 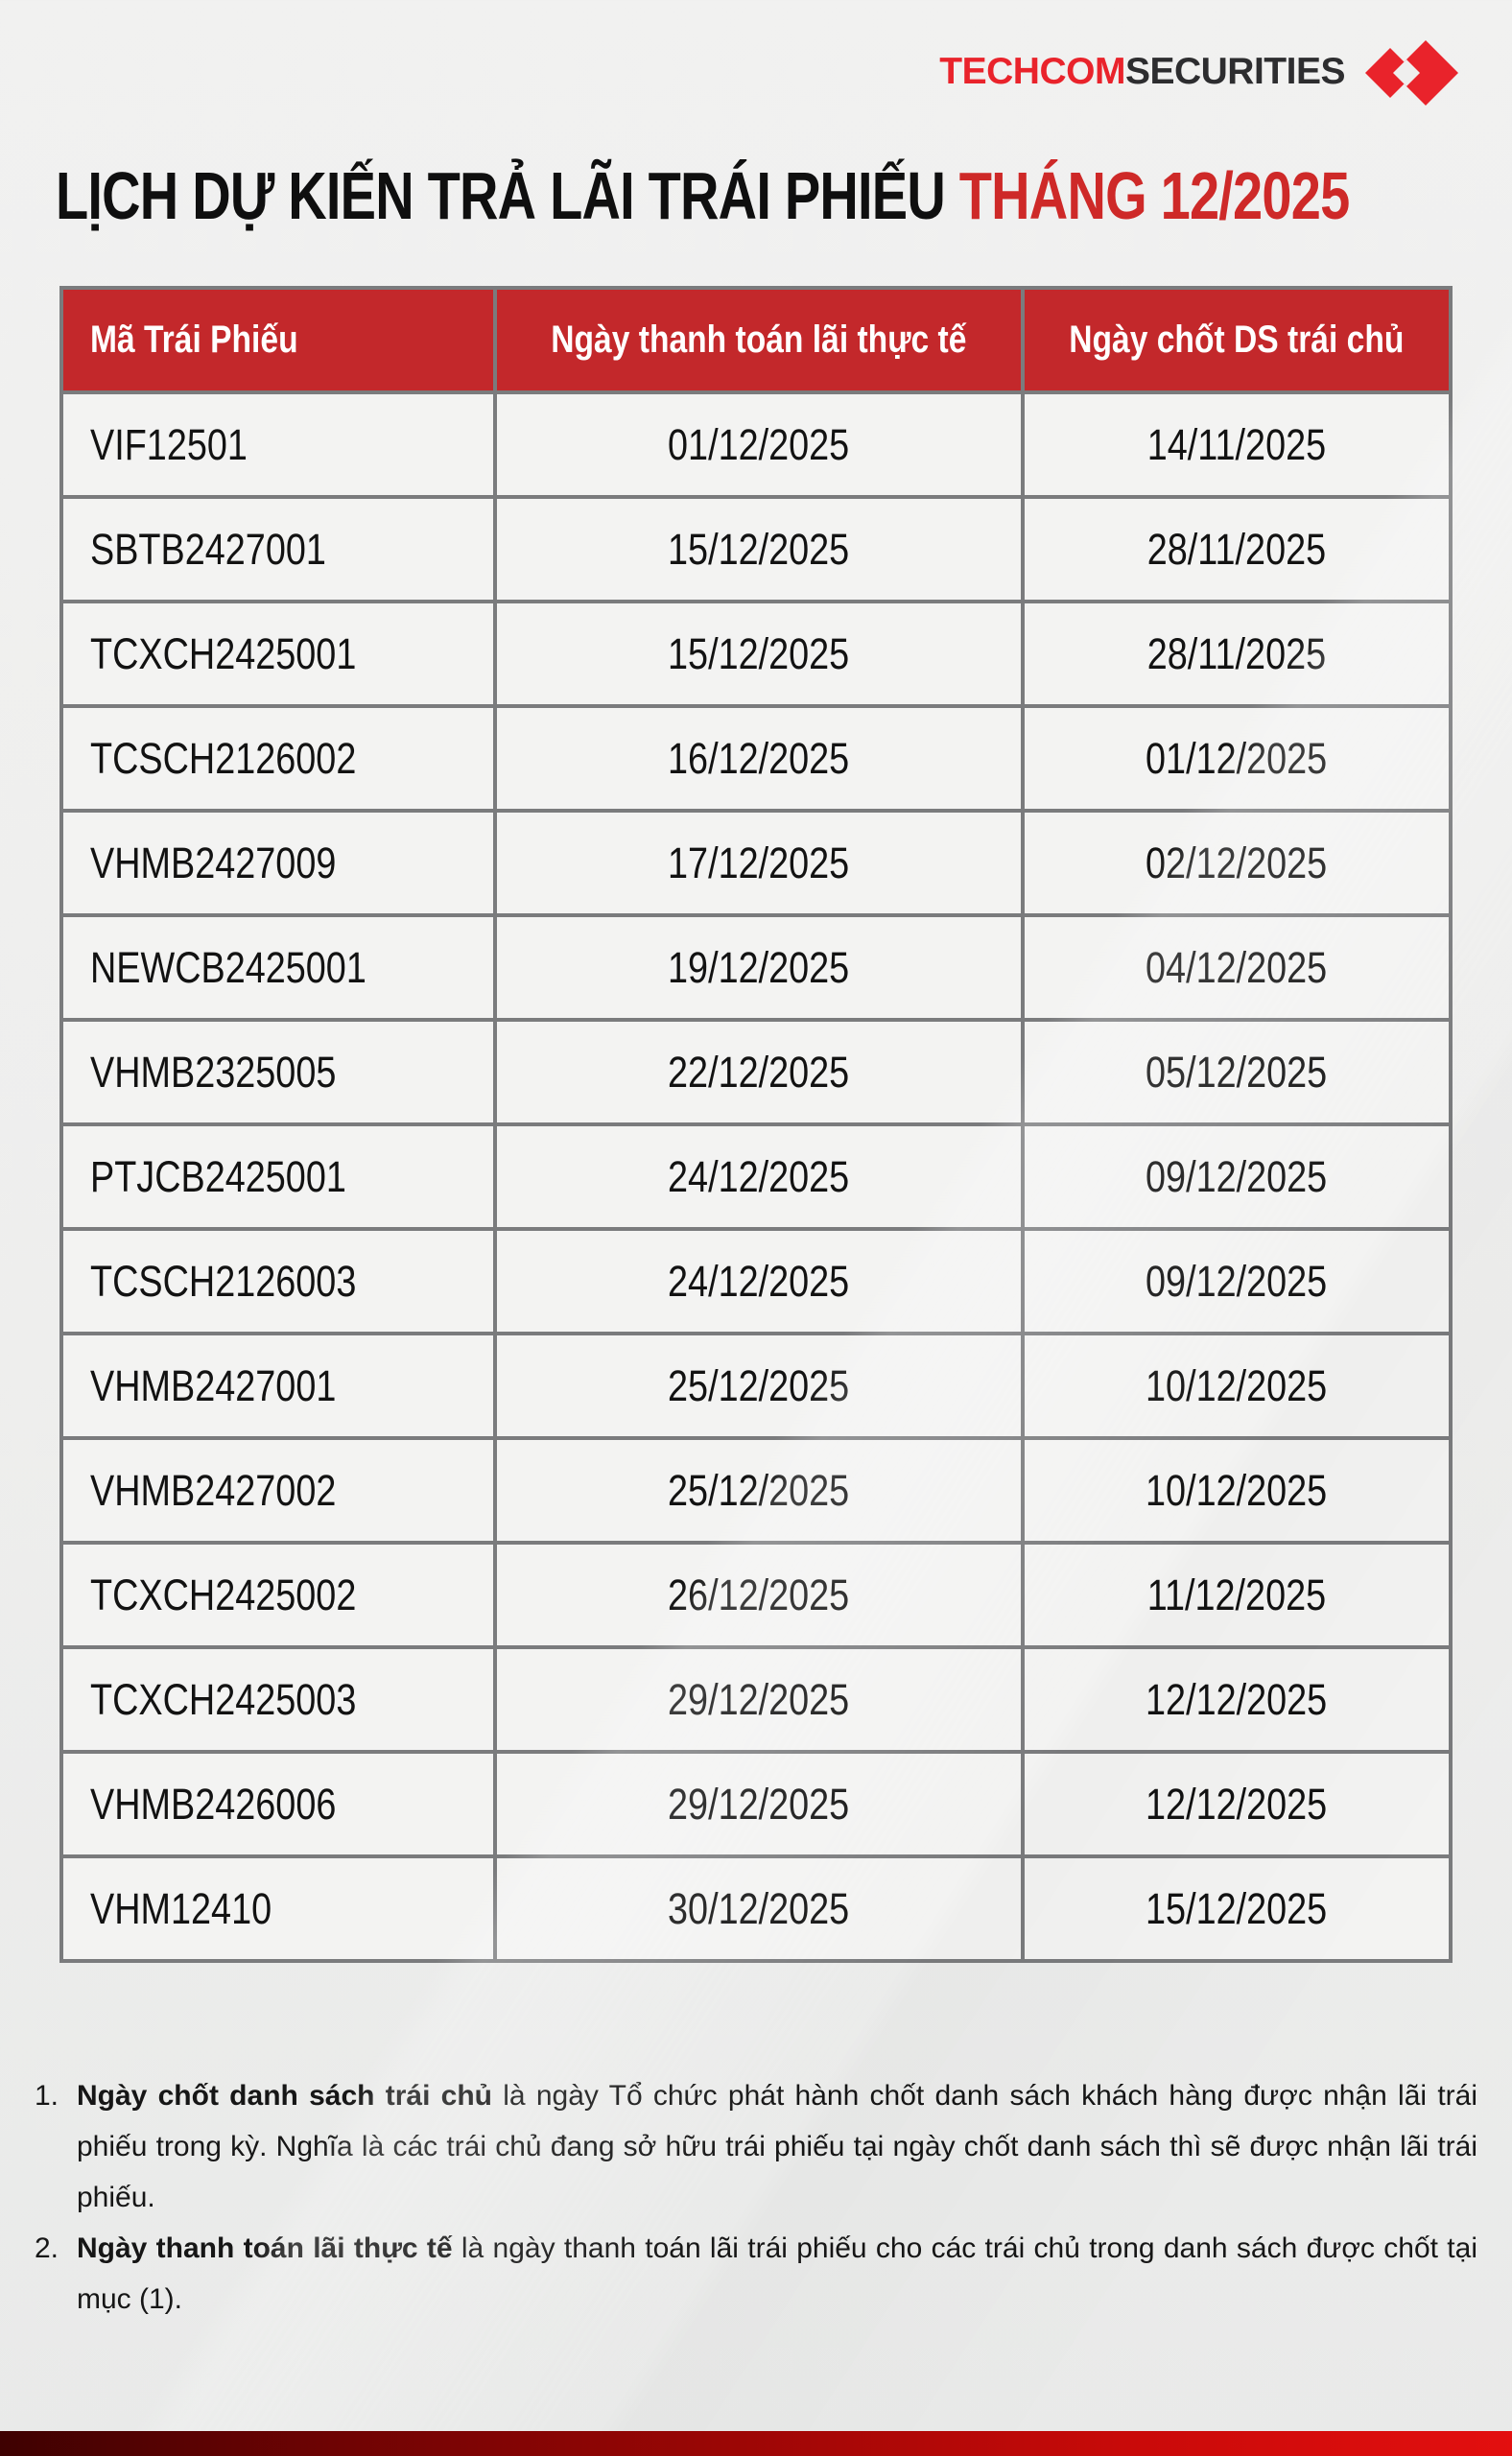 I want to click on logo-diamonds-icon, so click(x=1411, y=73).